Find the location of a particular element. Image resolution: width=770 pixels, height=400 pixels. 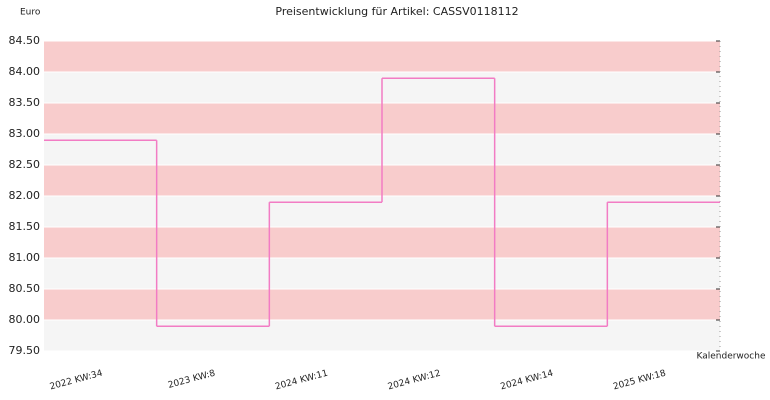

y-tick-label: 83.50 is located at coordinates (25, 102).